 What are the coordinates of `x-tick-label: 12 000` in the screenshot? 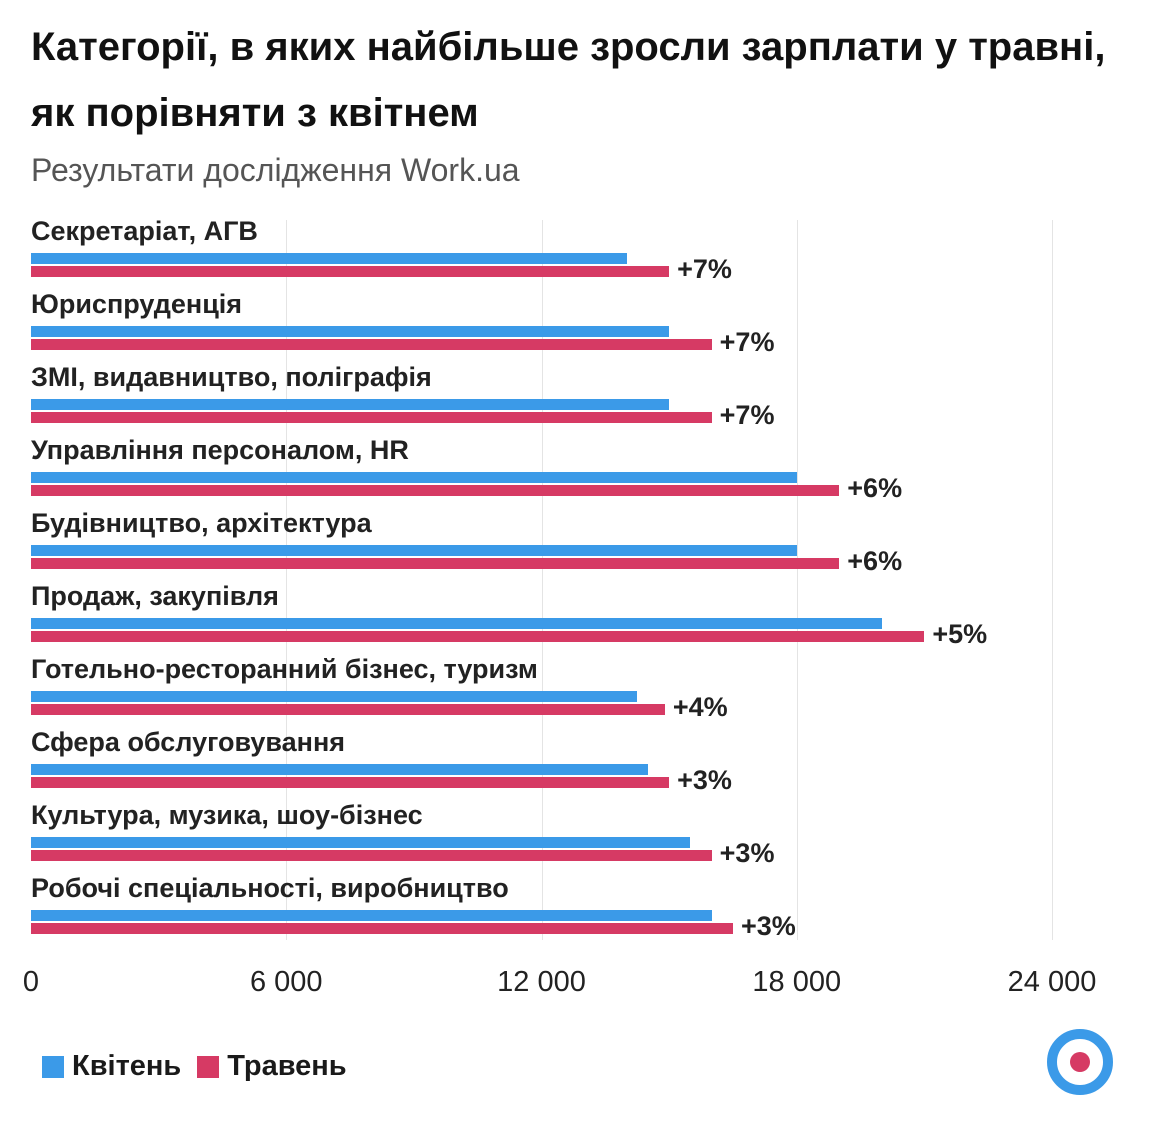 It's located at (541, 982).